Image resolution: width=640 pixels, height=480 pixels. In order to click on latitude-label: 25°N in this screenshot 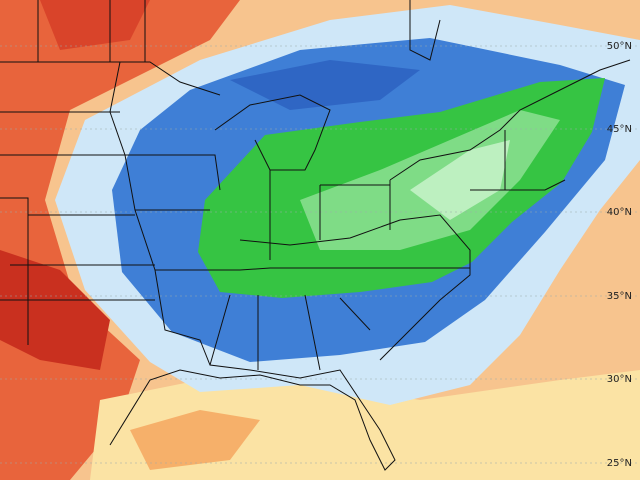, I will do `click(619, 463)`.